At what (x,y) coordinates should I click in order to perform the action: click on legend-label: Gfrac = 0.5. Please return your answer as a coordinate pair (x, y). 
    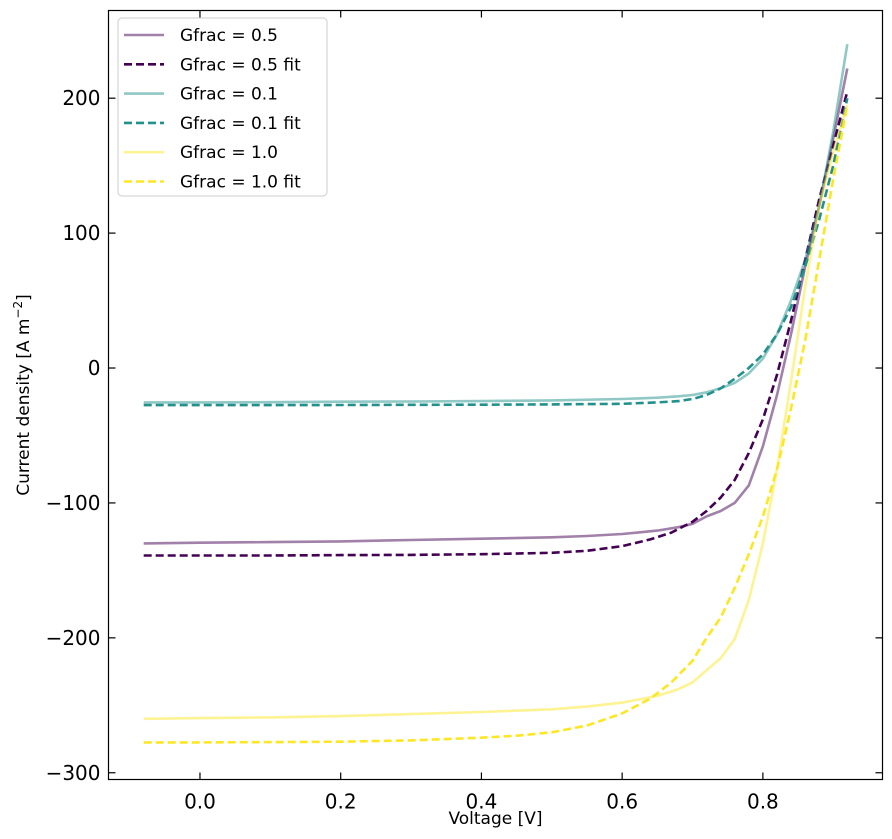
    Looking at the image, I should click on (229, 36).